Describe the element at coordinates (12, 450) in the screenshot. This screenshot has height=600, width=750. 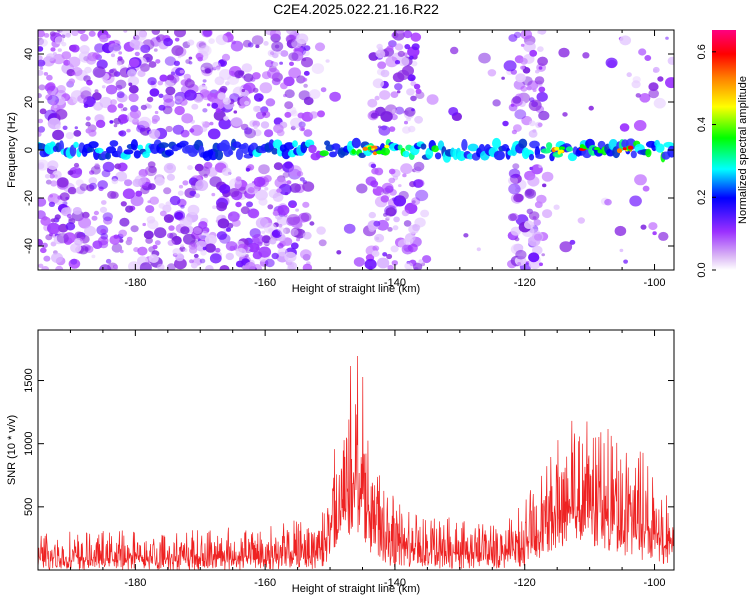
I see `snr-y-label: SNR (10 * v/v)` at that location.